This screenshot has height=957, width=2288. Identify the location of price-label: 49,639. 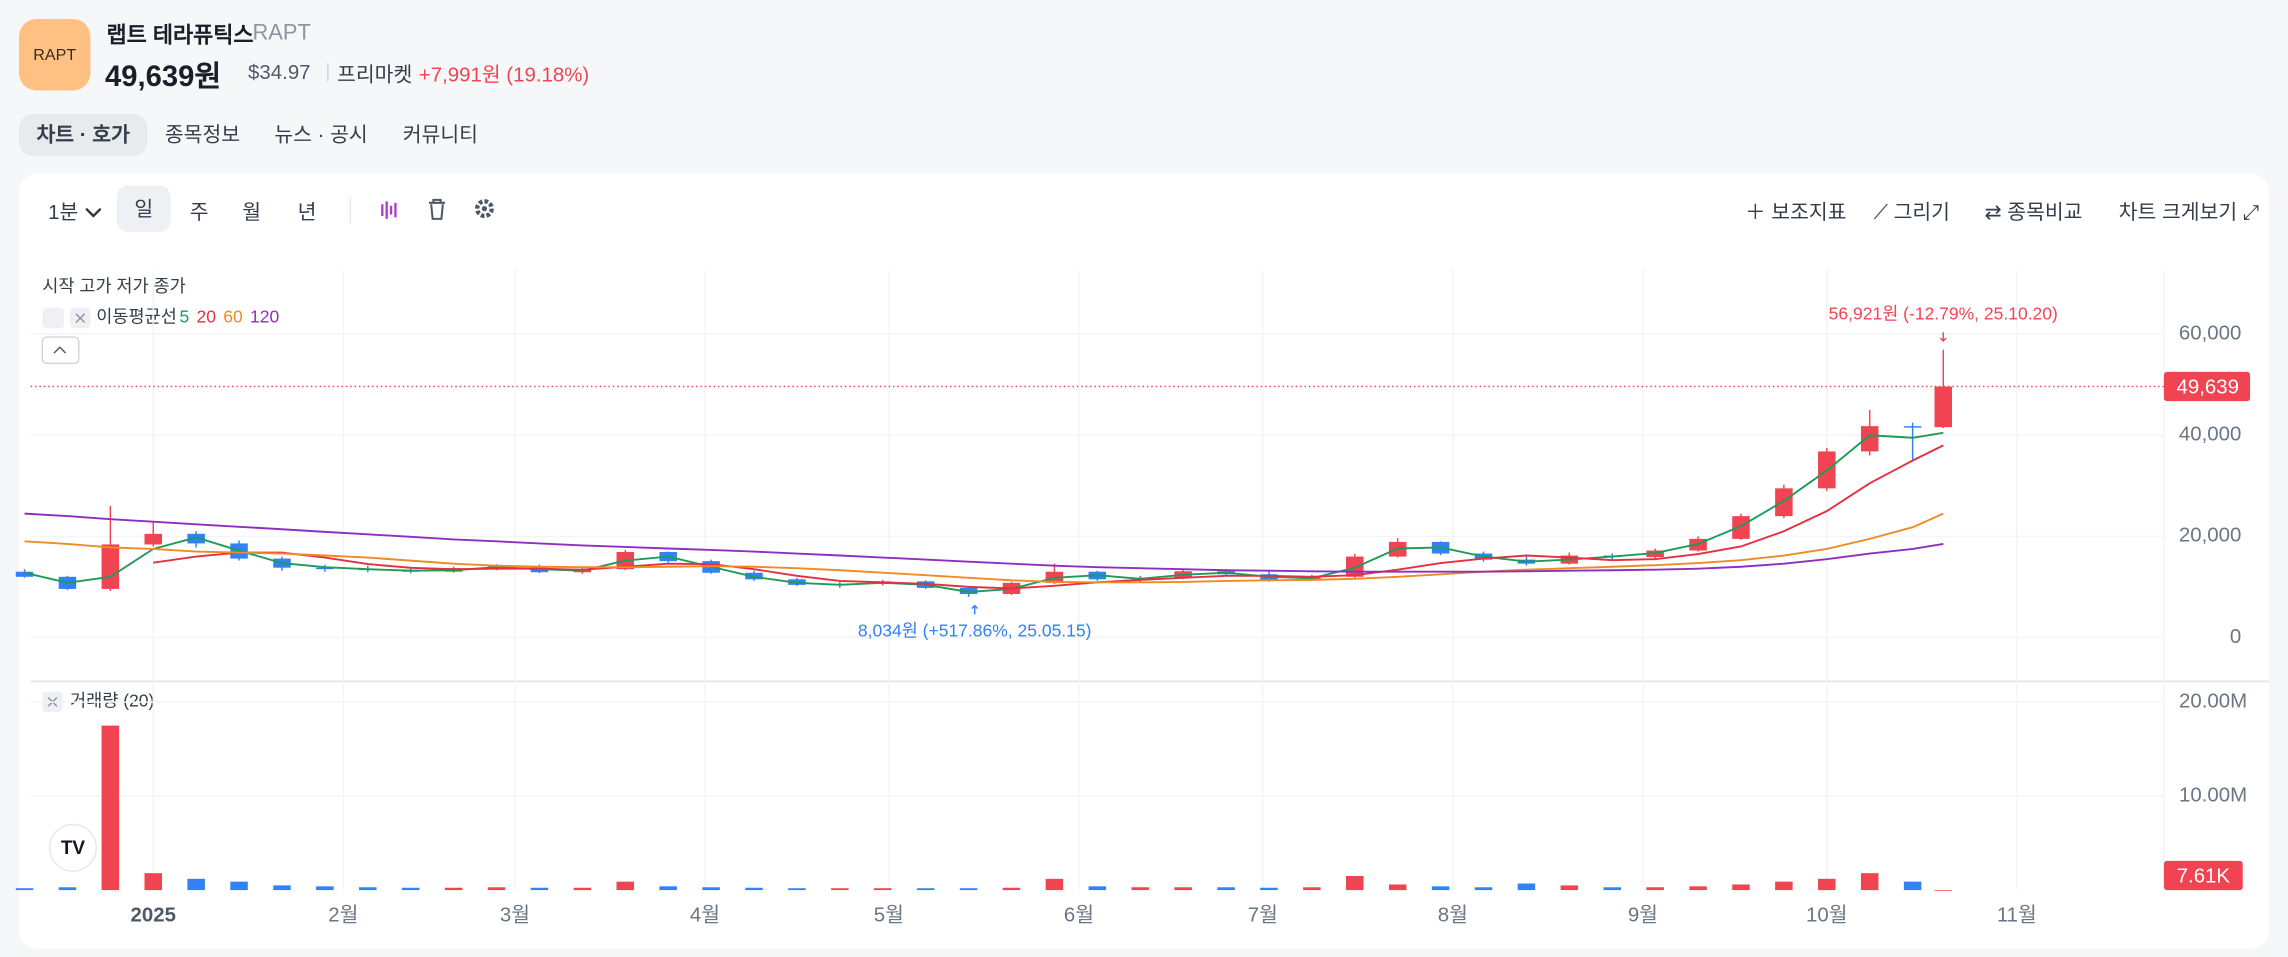
(2208, 387).